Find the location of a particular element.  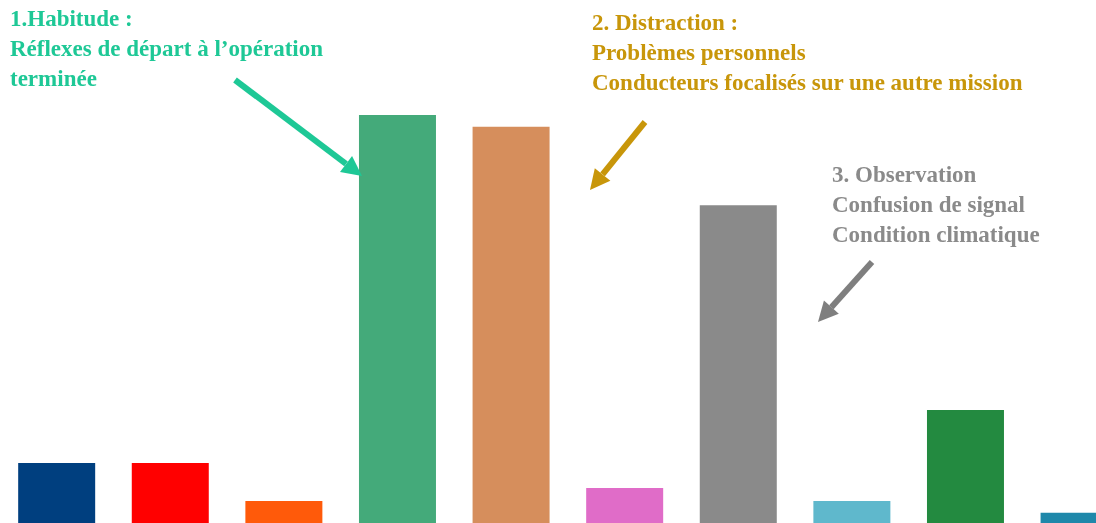

text: 2. Distraction : Problèmes personnels Conducteurs focalisés sur une autre mission is located at coordinates (807, 53).